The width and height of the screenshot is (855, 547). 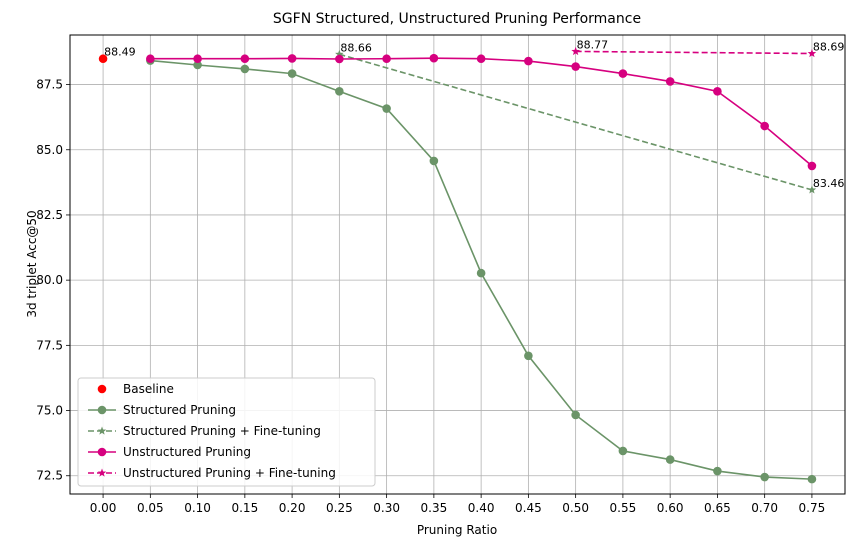 What do you see at coordinates (222, 431) in the screenshot?
I see `legend-label: Structured Pruning + Fine-tuning` at bounding box center [222, 431].